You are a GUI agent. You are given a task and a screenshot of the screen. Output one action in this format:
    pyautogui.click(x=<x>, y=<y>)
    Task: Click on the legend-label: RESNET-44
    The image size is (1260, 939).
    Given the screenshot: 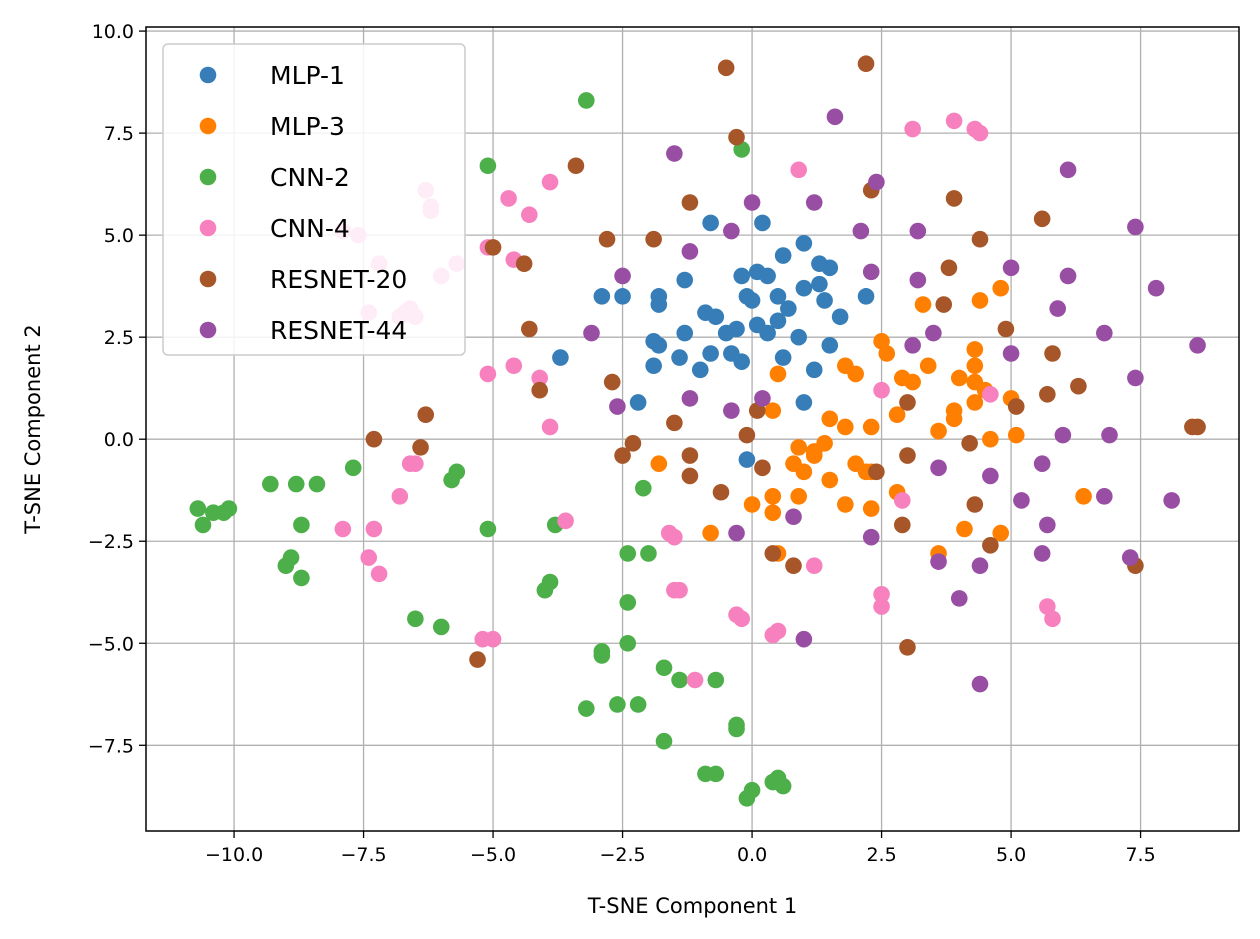 What is the action you would take?
    pyautogui.click(x=338, y=330)
    